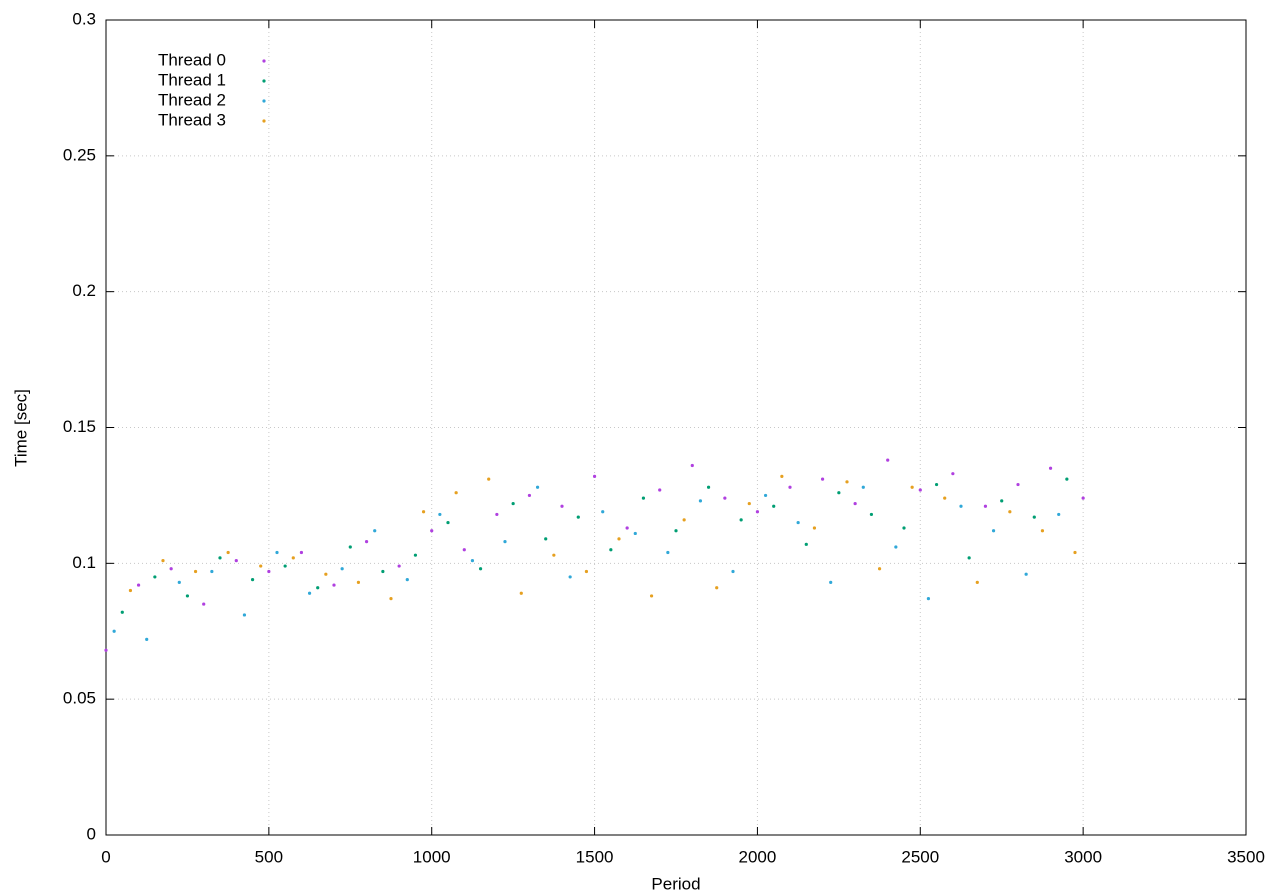  I want to click on x-tick-label: 0, so click(105, 856).